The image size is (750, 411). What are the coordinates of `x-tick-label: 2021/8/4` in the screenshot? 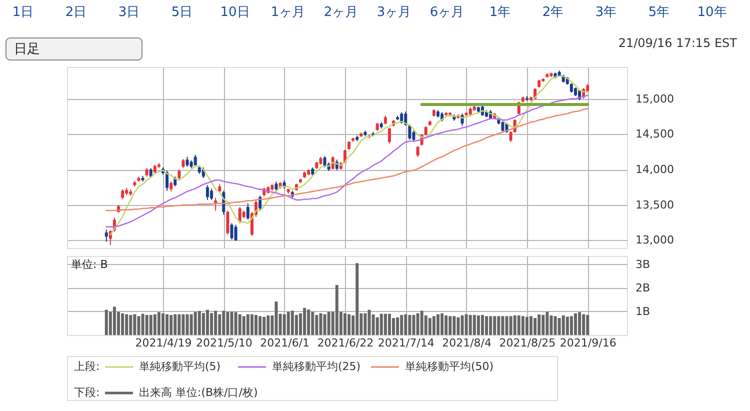 It's located at (467, 343).